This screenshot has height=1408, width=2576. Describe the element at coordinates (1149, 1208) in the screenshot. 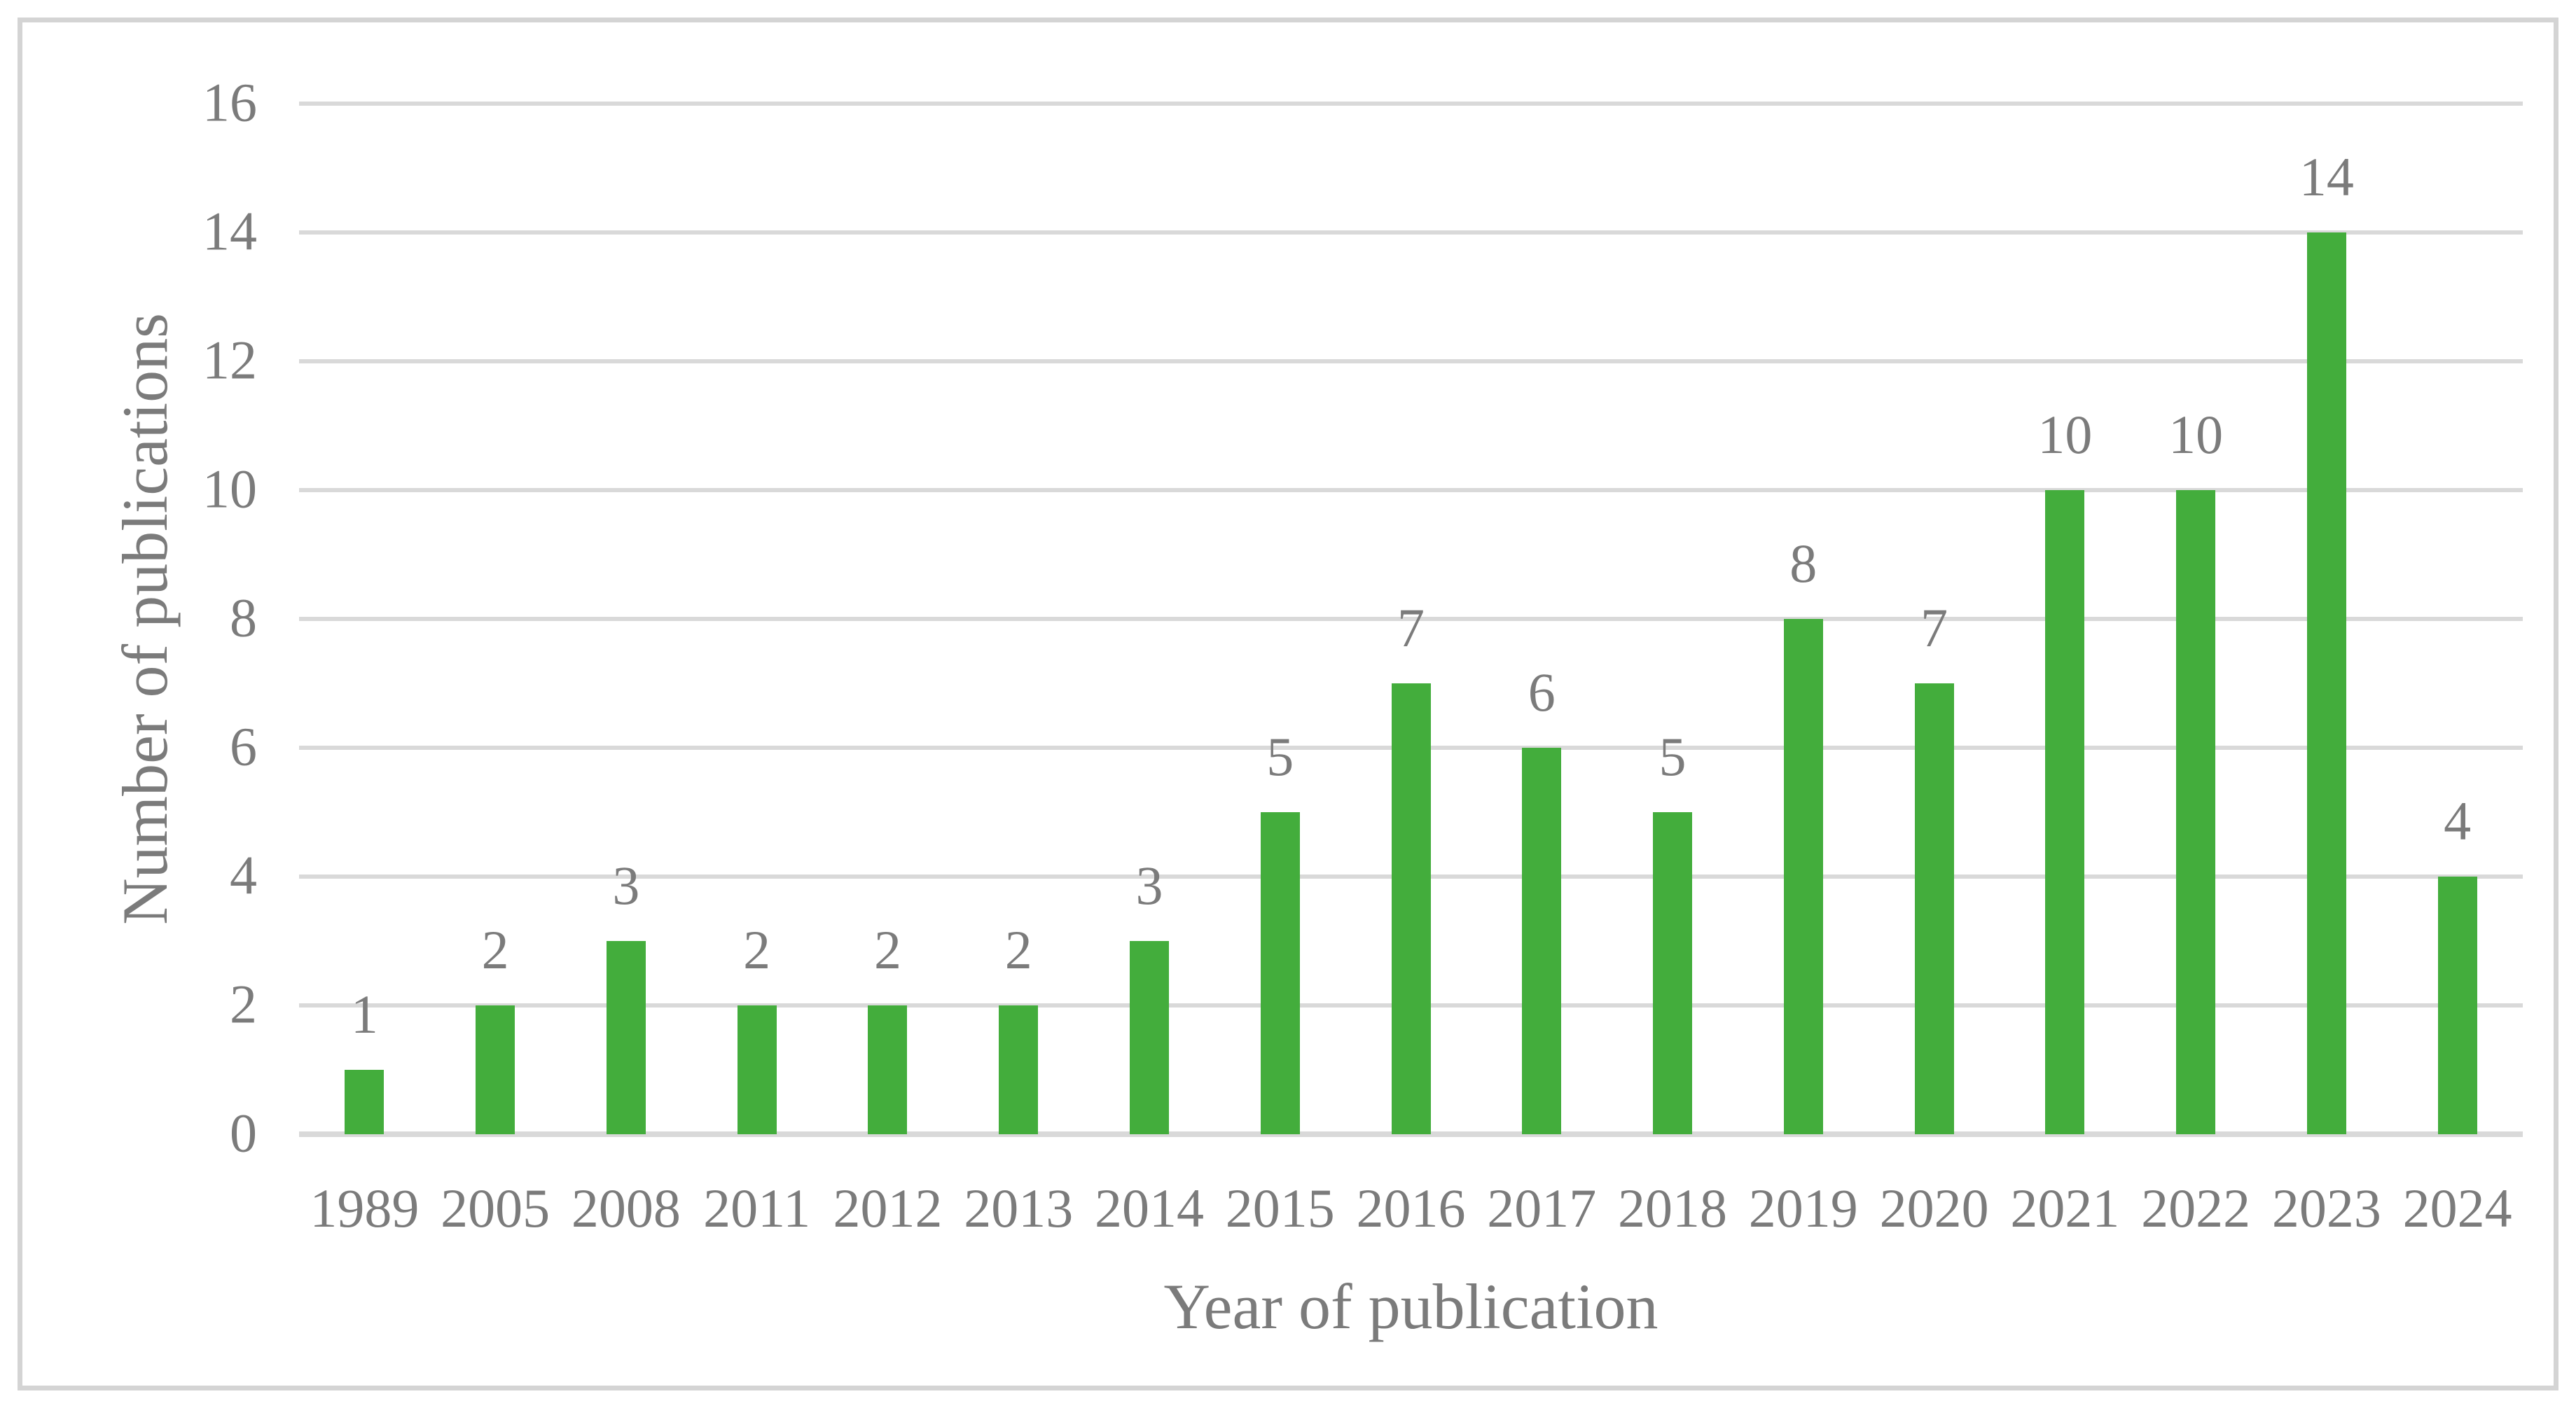

I see `x-tick-label: 2014` at that location.